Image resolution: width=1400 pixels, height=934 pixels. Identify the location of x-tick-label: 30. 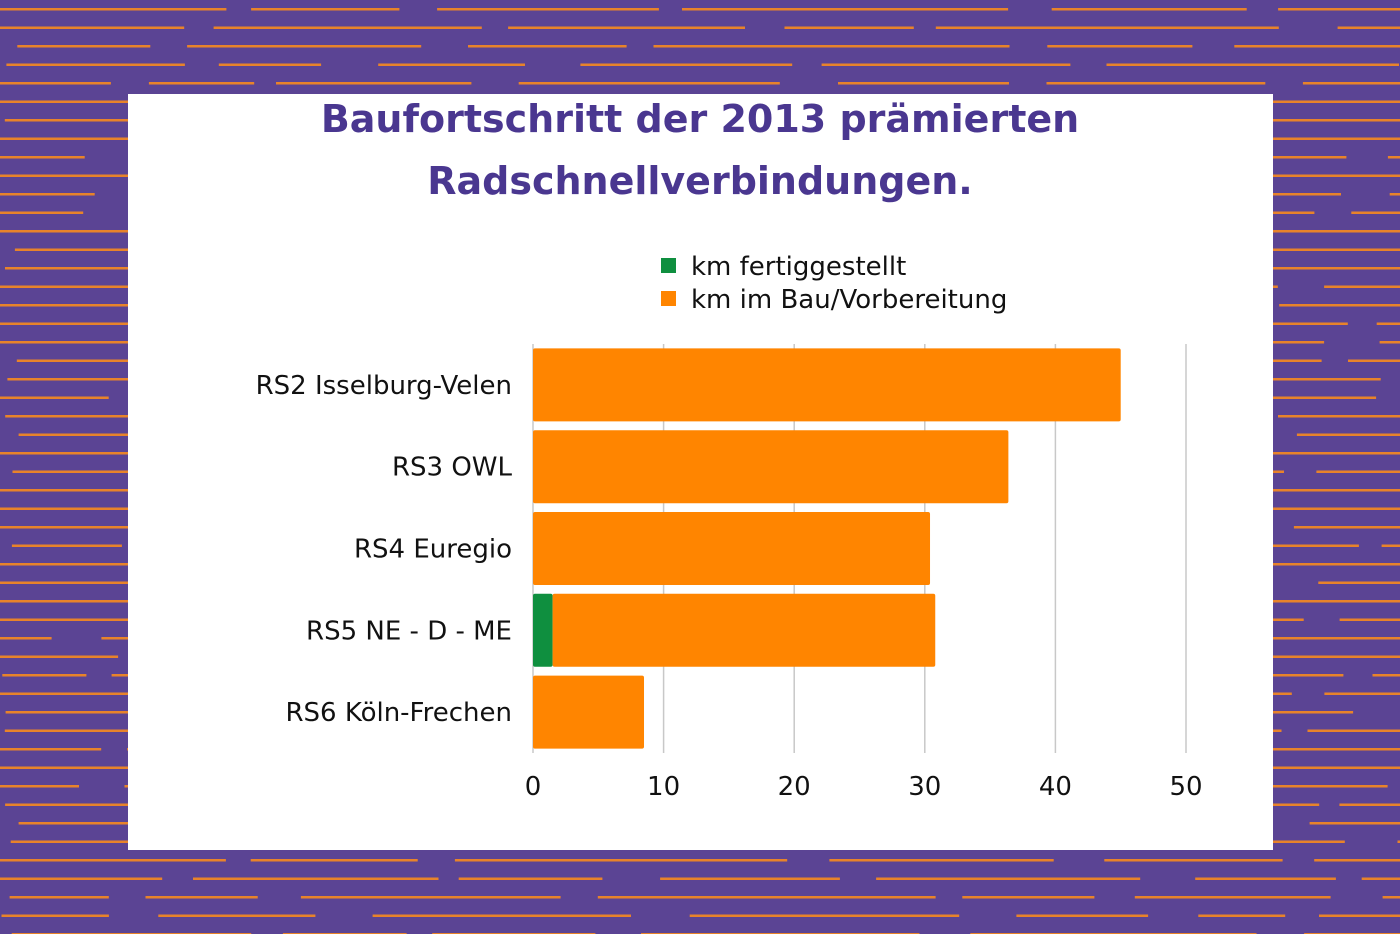
(924, 787).